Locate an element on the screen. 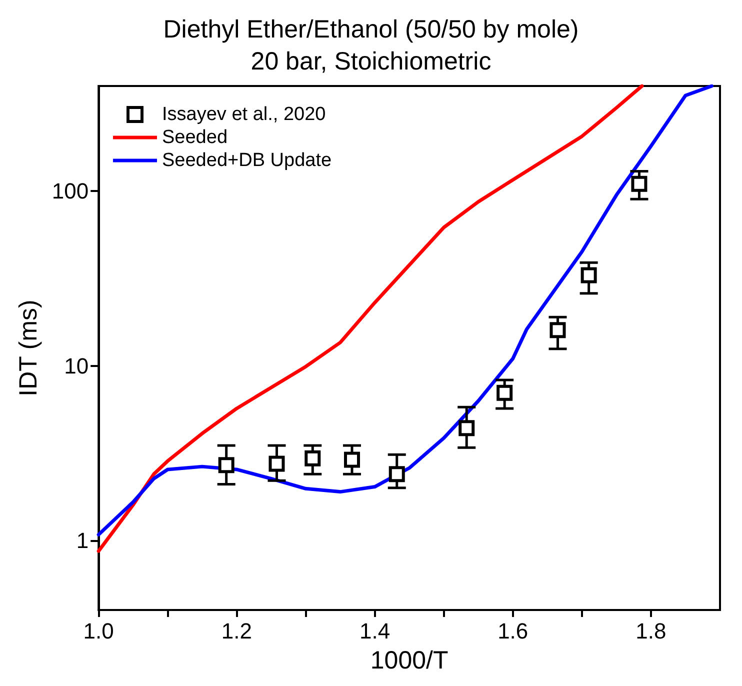 This screenshot has width=742, height=686. chart-subtitle: 20 bar, Stoichiometric is located at coordinates (371, 62).